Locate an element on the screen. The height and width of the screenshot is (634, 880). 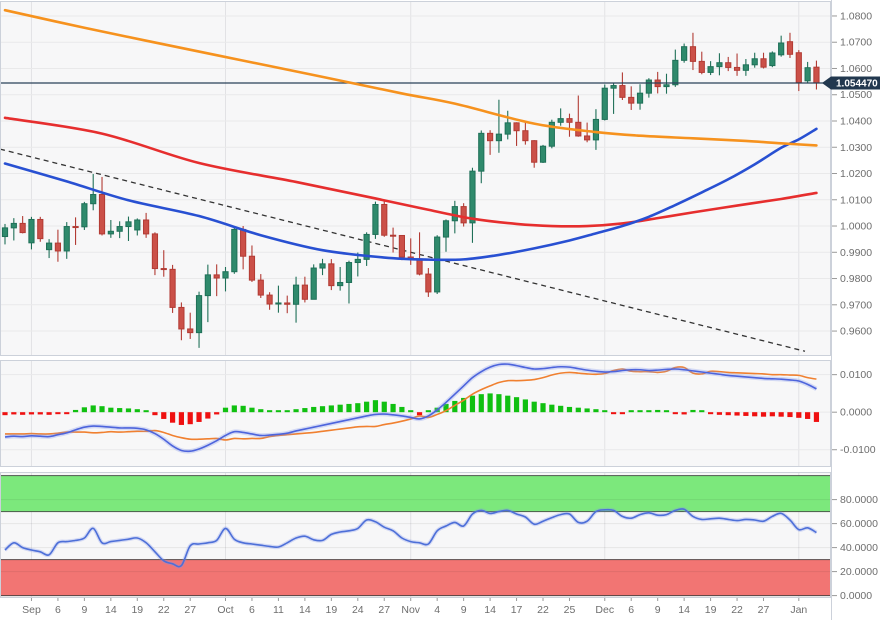
axis-tick-label: 0.0000 is located at coordinates (856, 413).